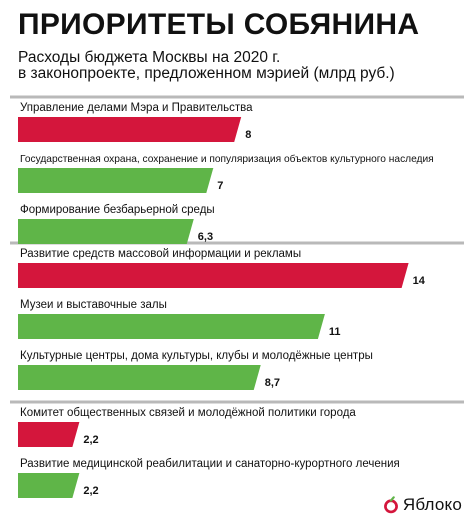 The image size is (474, 523). Describe the element at coordinates (93, 305) in the screenshot. I see `bar-category-label: Музеи и выставочные залы` at that location.